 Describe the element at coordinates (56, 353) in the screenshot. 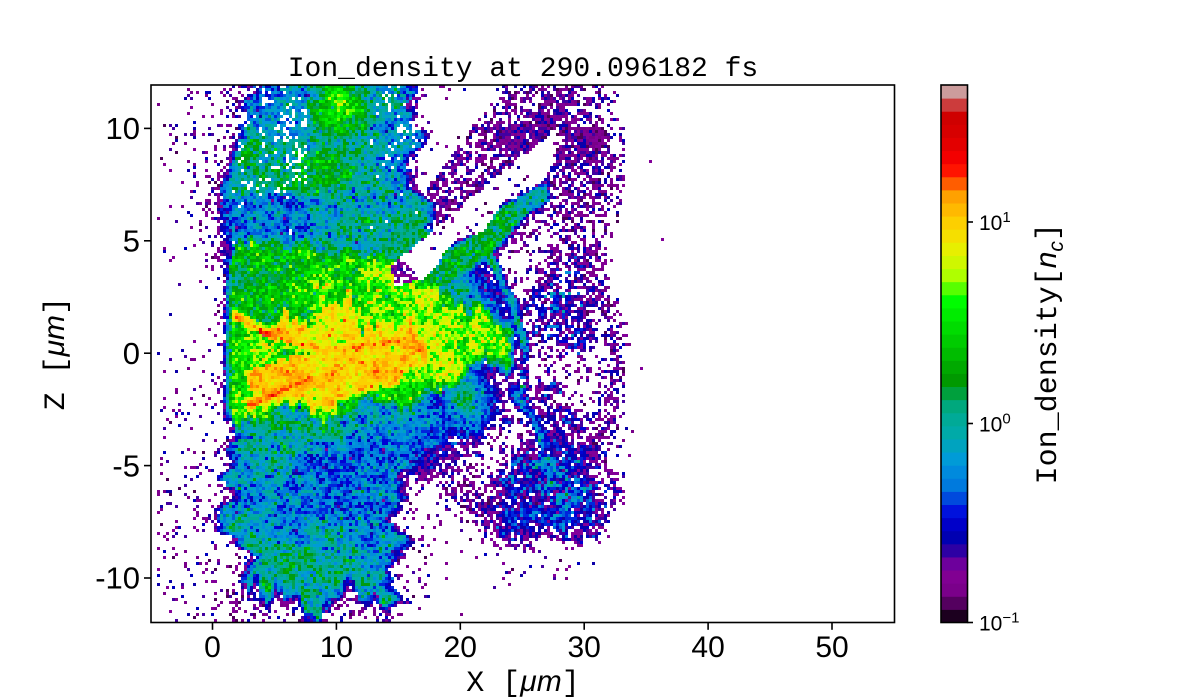

I see `svg-text: Z [μm]` at that location.